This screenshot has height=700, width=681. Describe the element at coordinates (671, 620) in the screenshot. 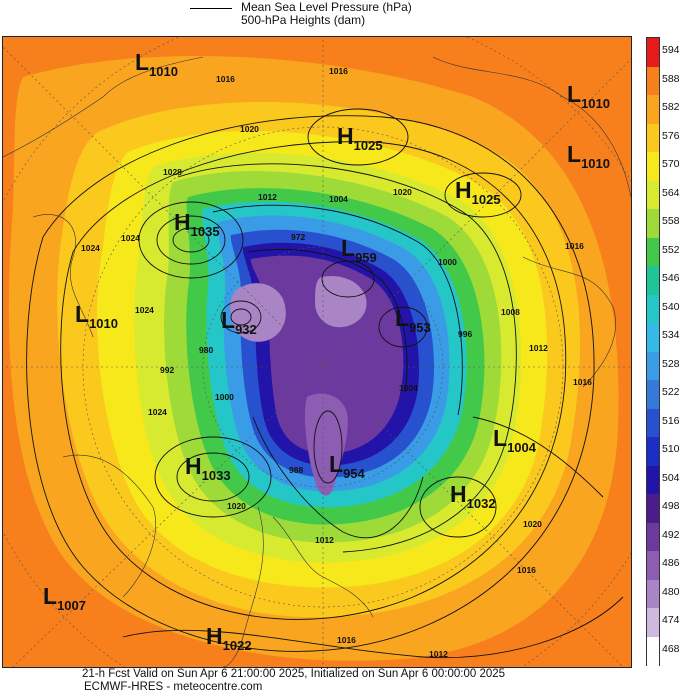

I see `colorbar-tick-label: 474` at that location.